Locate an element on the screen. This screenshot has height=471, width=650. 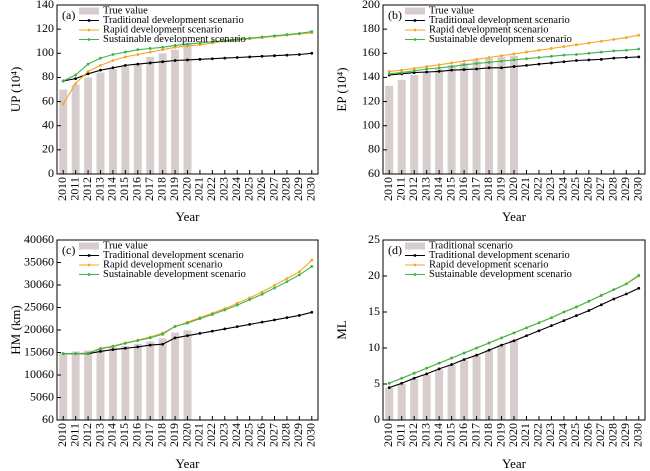
y-tick-label: 140 is located at coordinates (371, 76).